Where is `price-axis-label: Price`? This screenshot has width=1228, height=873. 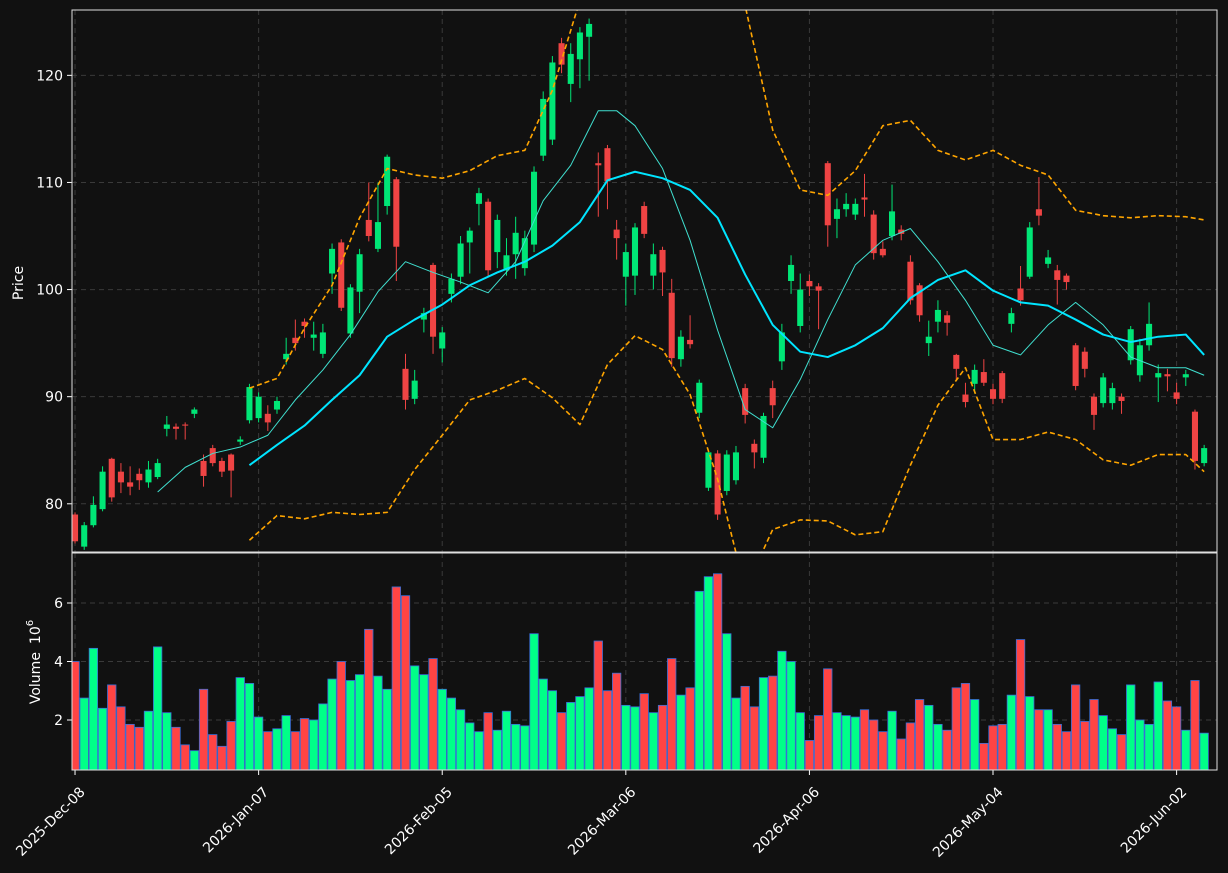 price-axis-label: Price is located at coordinates (19, 283).